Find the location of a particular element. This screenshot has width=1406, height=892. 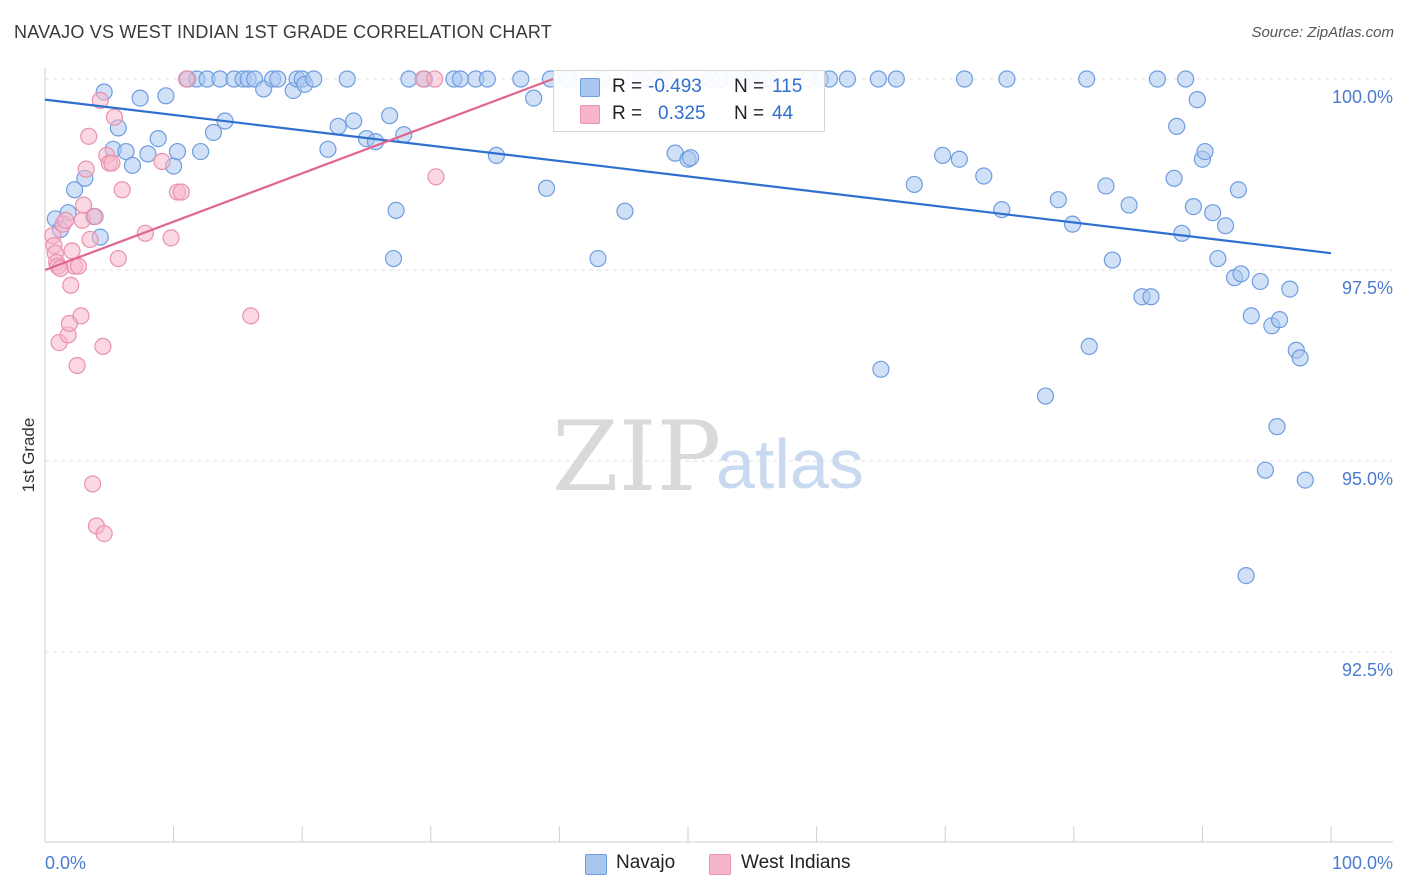

y-tick-label: 100.0% is located at coordinates (1362, 97).